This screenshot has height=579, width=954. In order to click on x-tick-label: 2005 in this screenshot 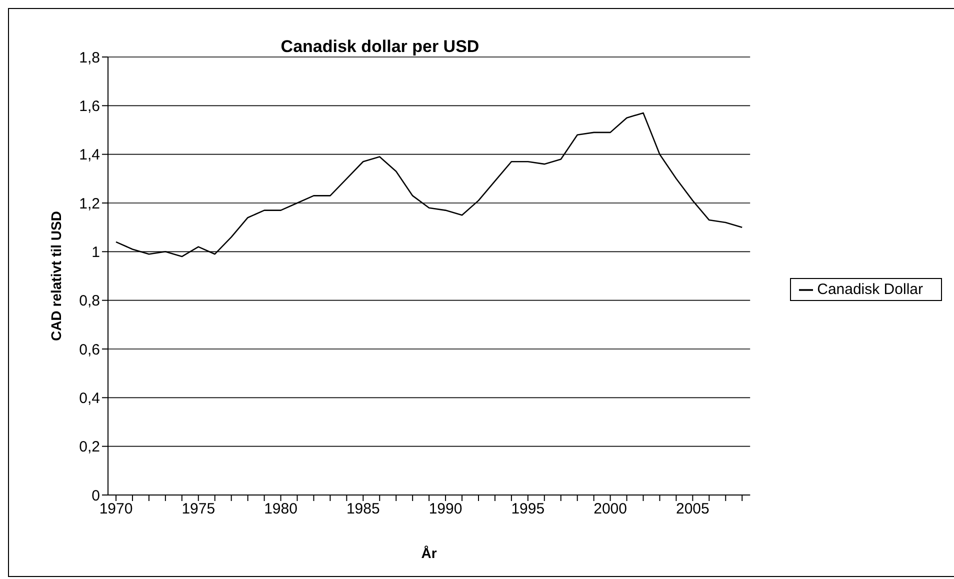, I will do `click(693, 509)`.